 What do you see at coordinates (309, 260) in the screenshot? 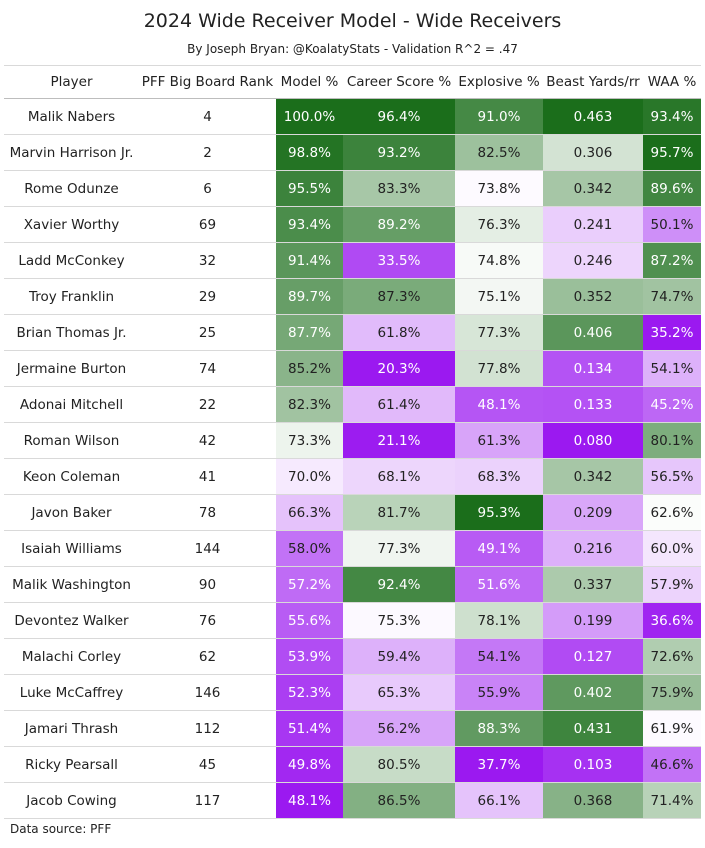
I see `cell-model: 91.4%` at bounding box center [309, 260].